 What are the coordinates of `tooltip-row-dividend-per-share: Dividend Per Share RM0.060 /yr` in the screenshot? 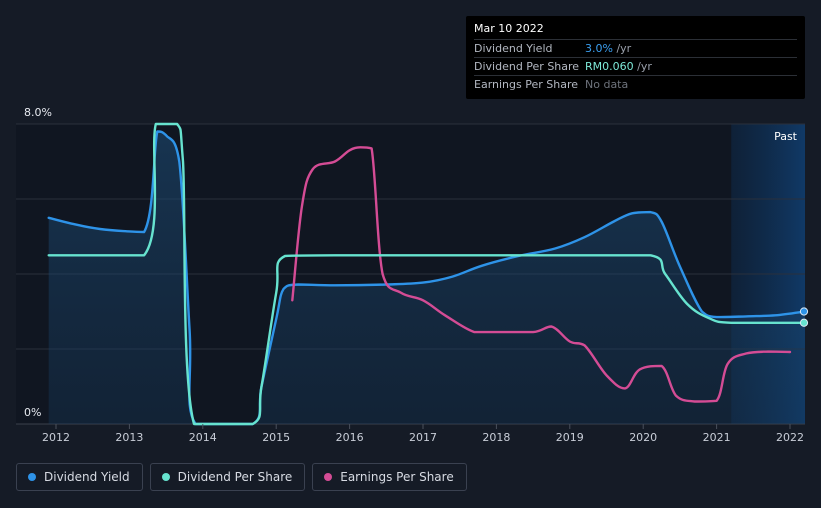 It's located at (635, 66).